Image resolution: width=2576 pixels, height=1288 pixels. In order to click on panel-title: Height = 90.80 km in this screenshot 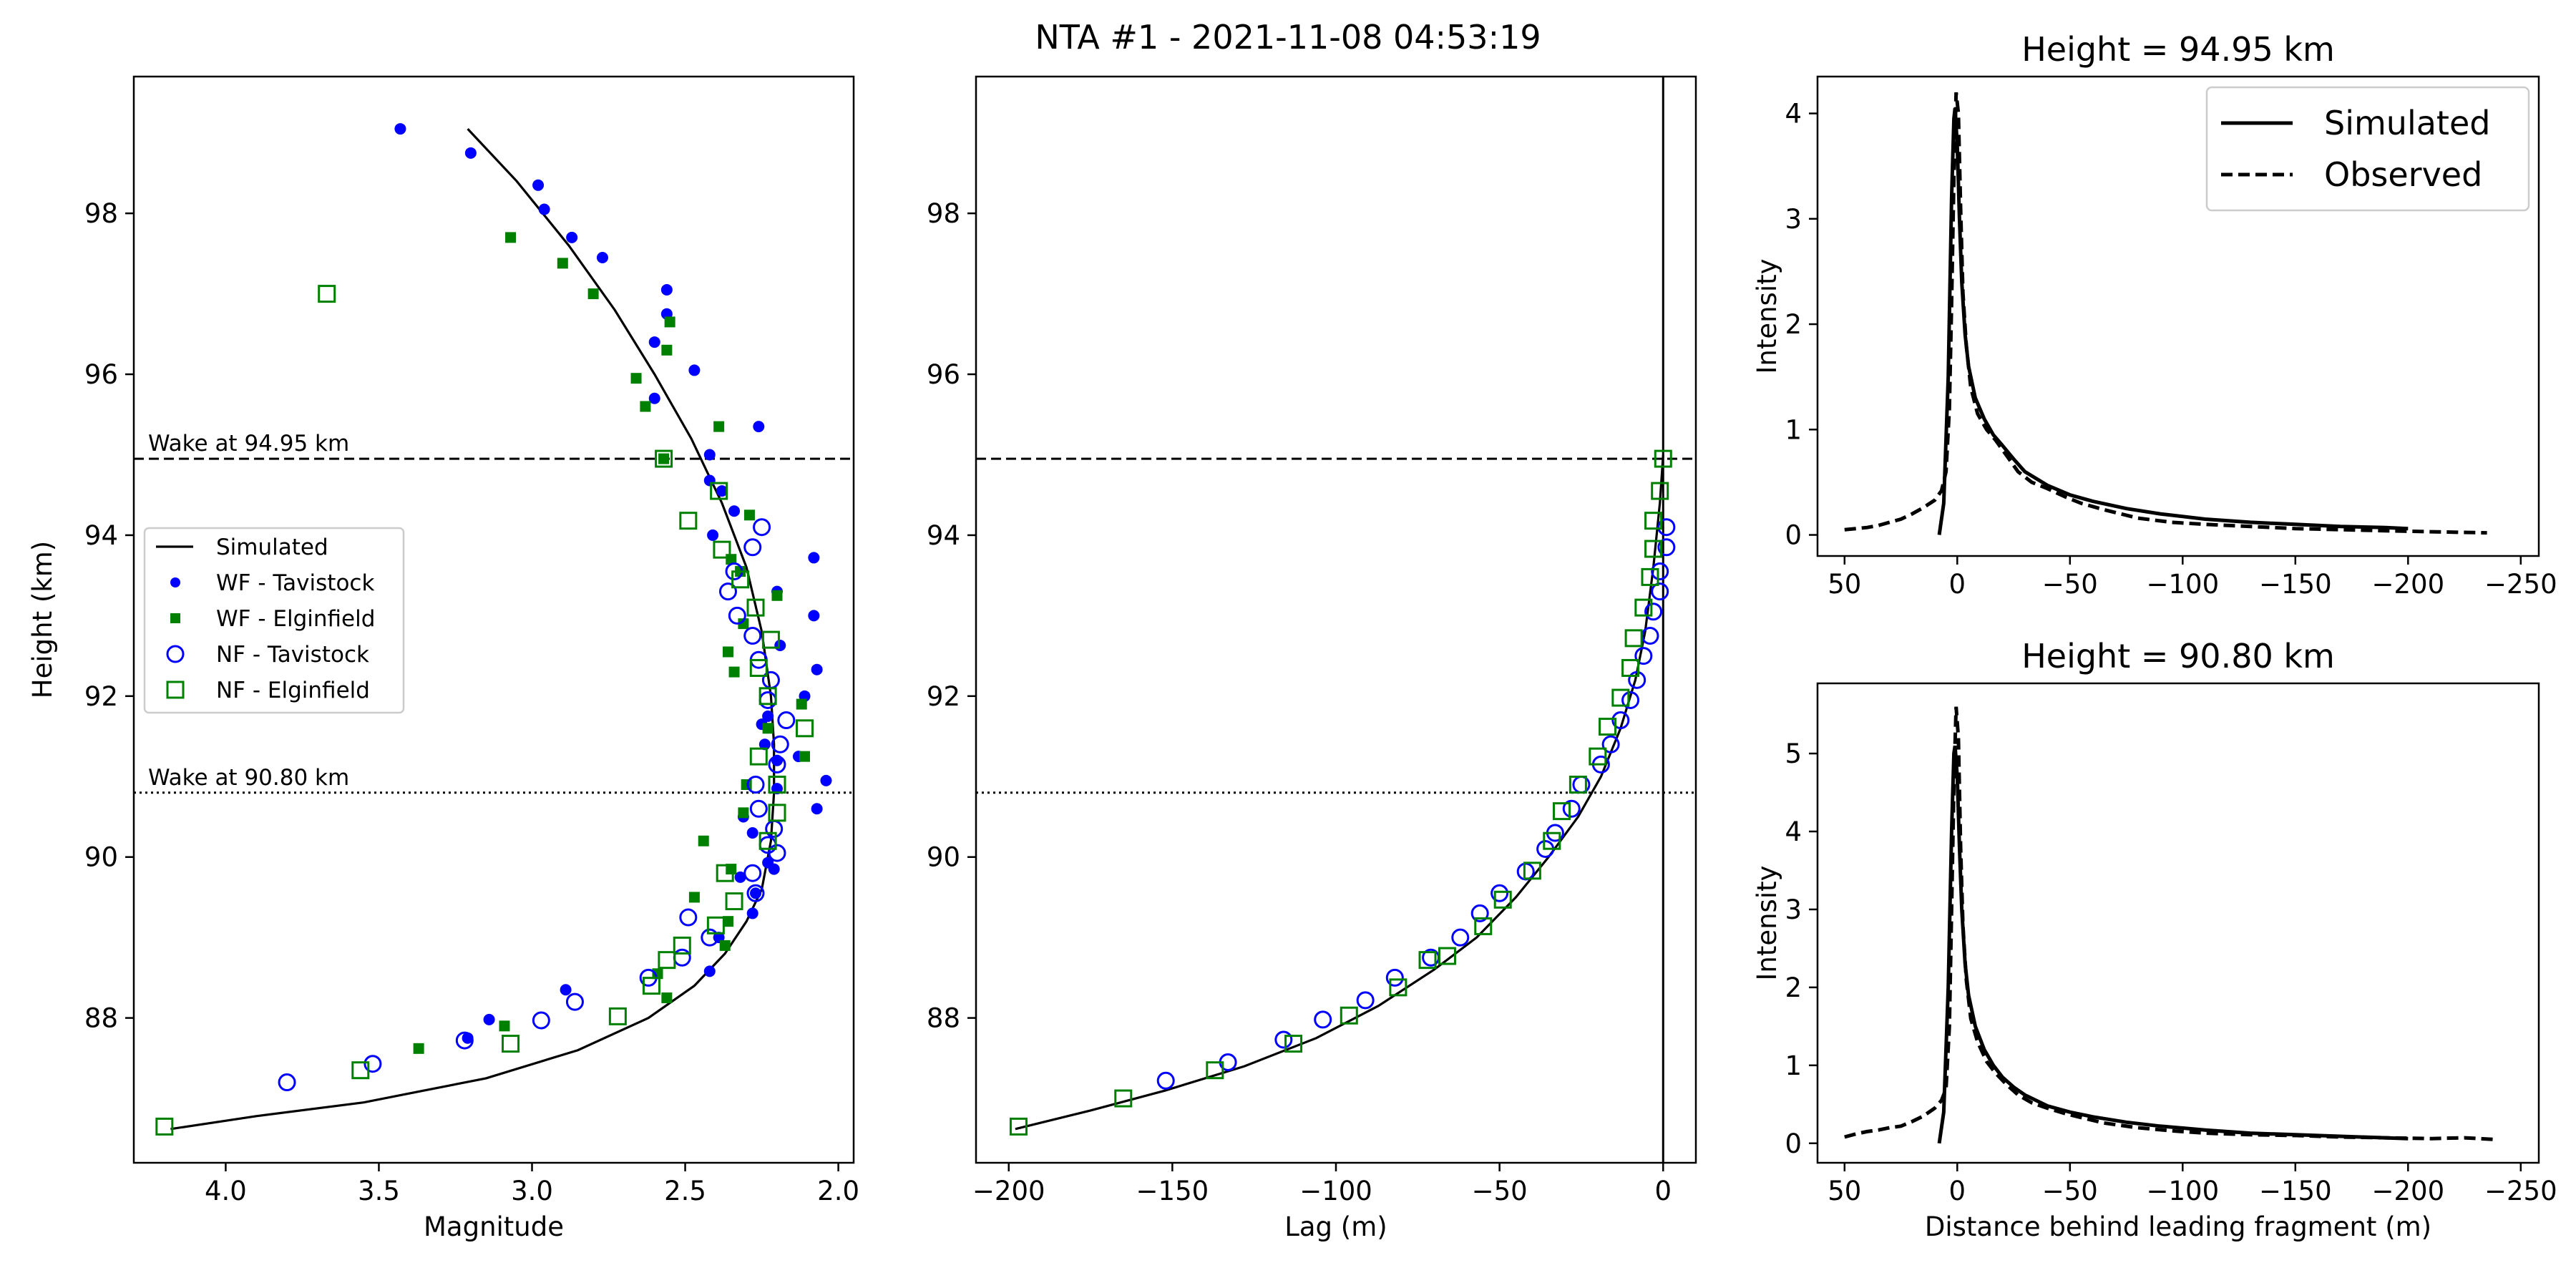, I will do `click(2178, 656)`.